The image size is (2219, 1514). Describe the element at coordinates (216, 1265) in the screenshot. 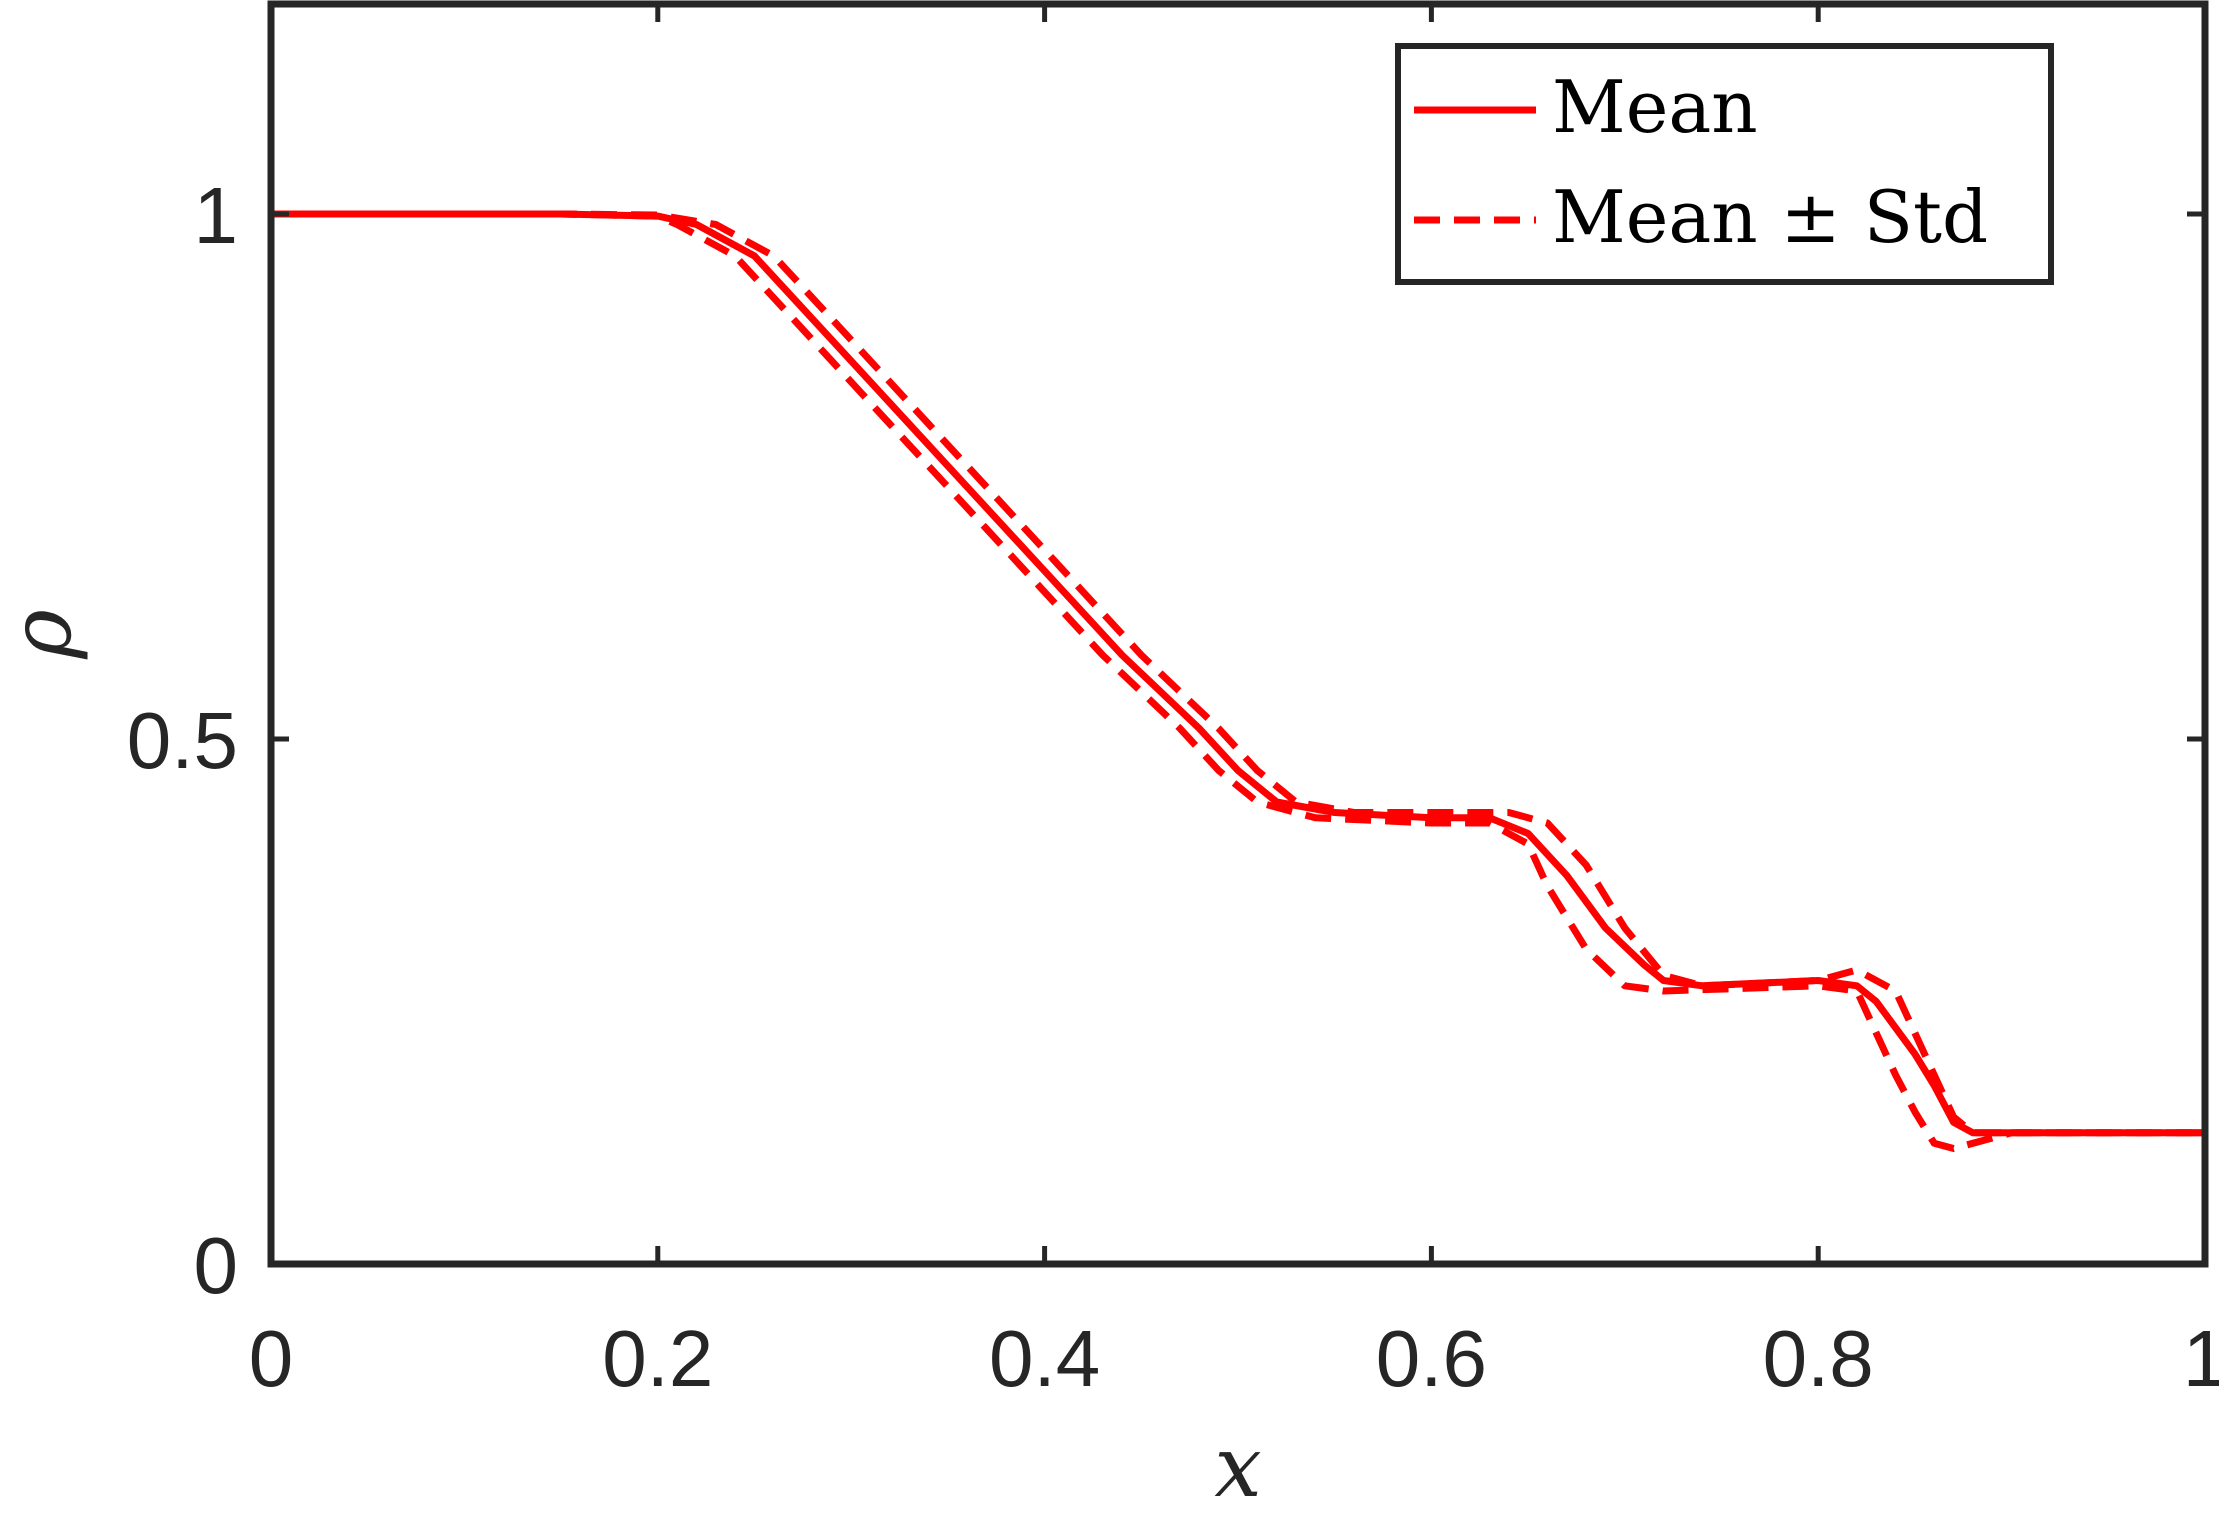

I see `y-tick-label: 0` at that location.